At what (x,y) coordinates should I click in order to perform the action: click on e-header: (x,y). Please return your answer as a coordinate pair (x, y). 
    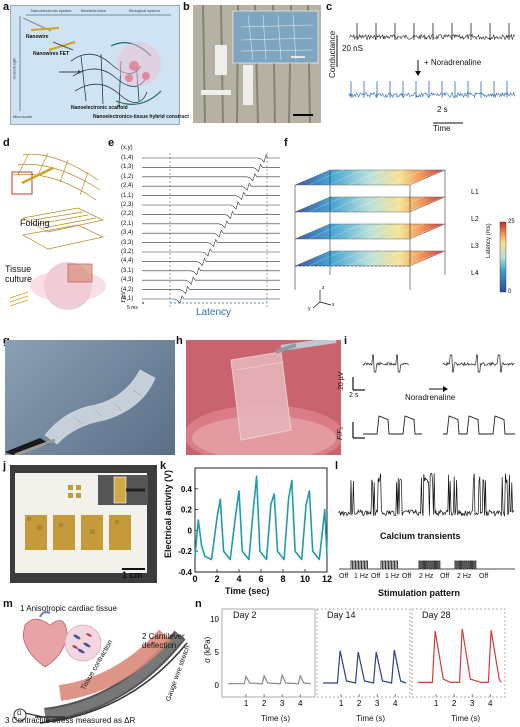
    Looking at the image, I should click on (127, 148).